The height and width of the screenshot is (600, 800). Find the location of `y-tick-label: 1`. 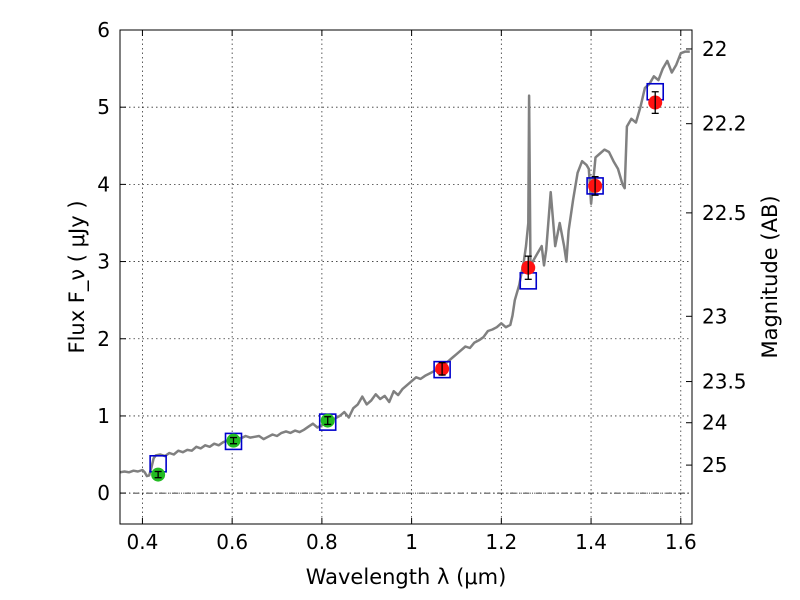

y-tick-label: 1 is located at coordinates (103, 416).